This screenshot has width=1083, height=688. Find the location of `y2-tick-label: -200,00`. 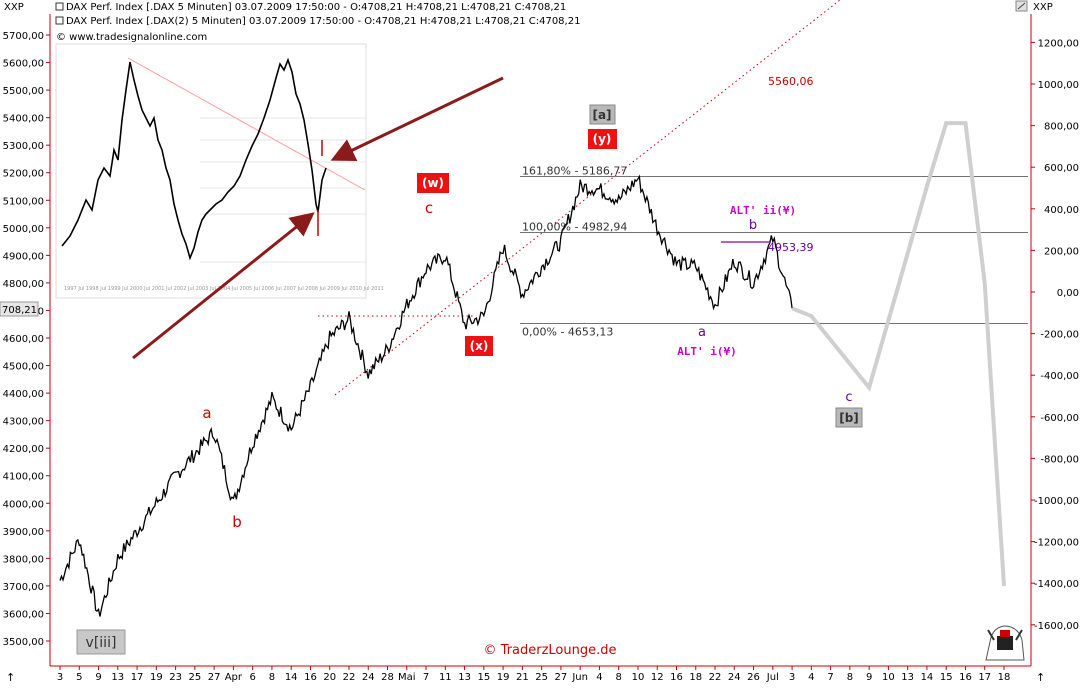

y2-tick-label: -200,00 is located at coordinates (1059, 335).